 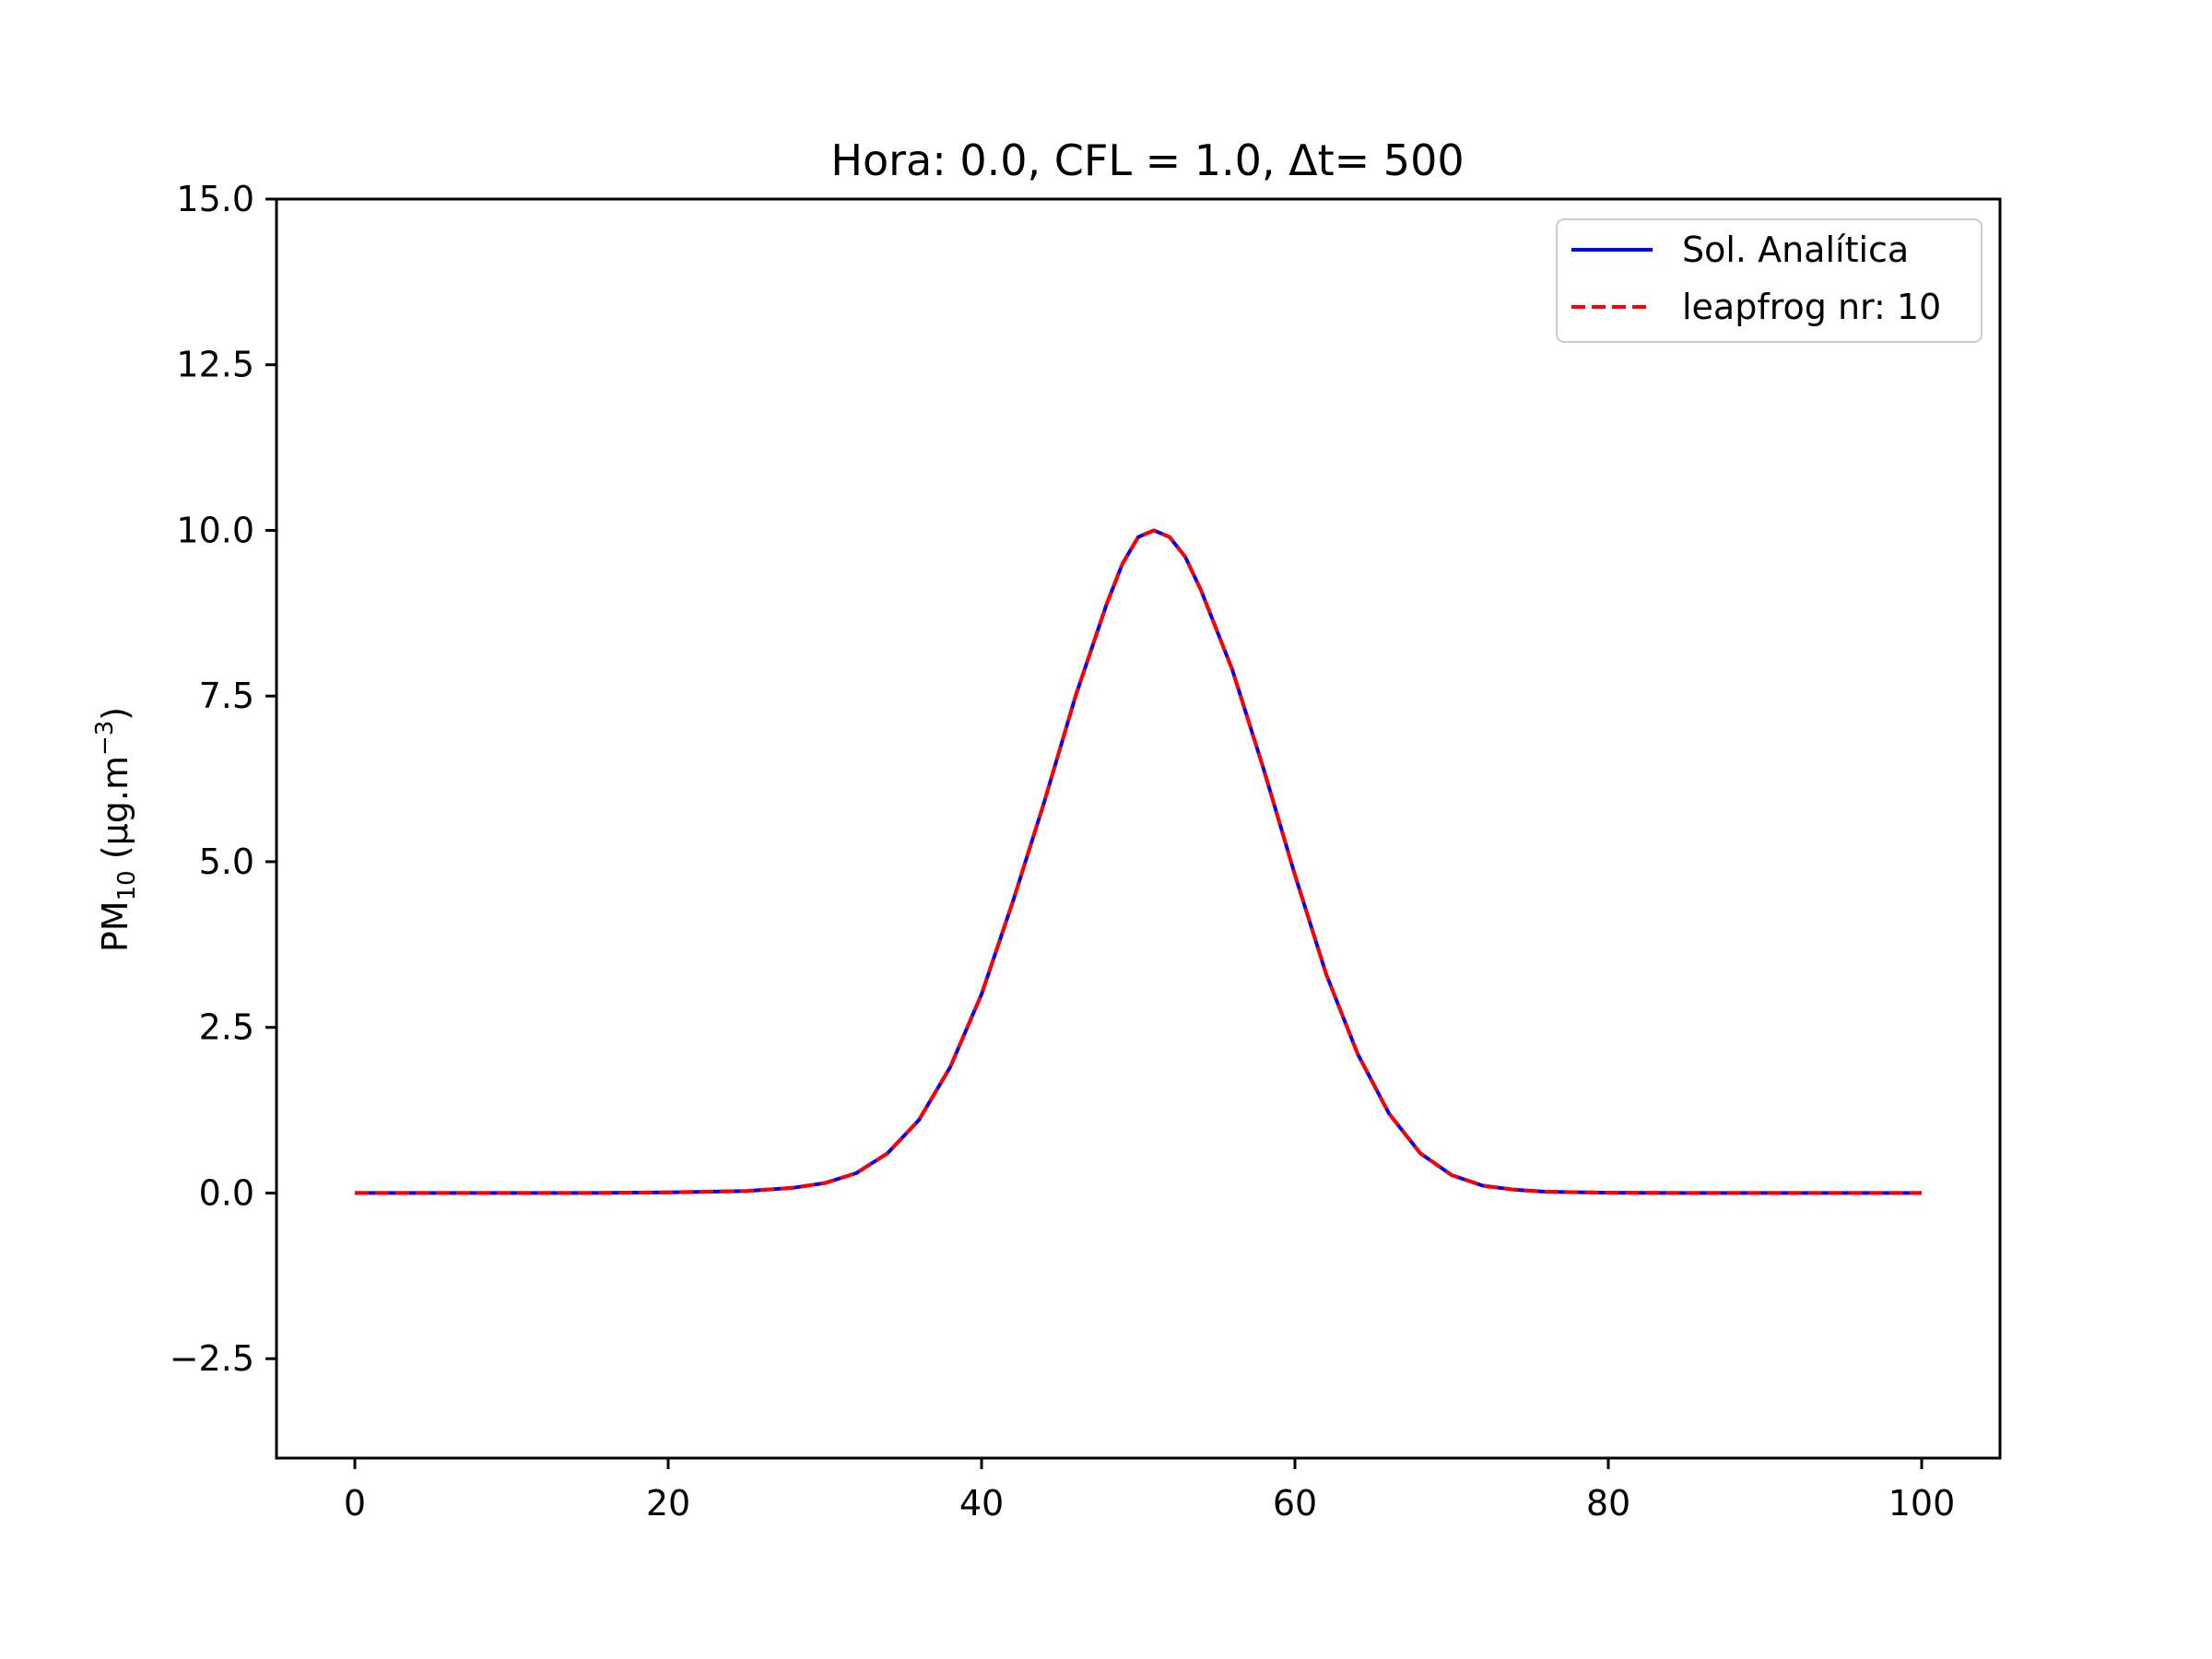 What do you see at coordinates (1608, 1503) in the screenshot?
I see `x-tick-label: 80` at bounding box center [1608, 1503].